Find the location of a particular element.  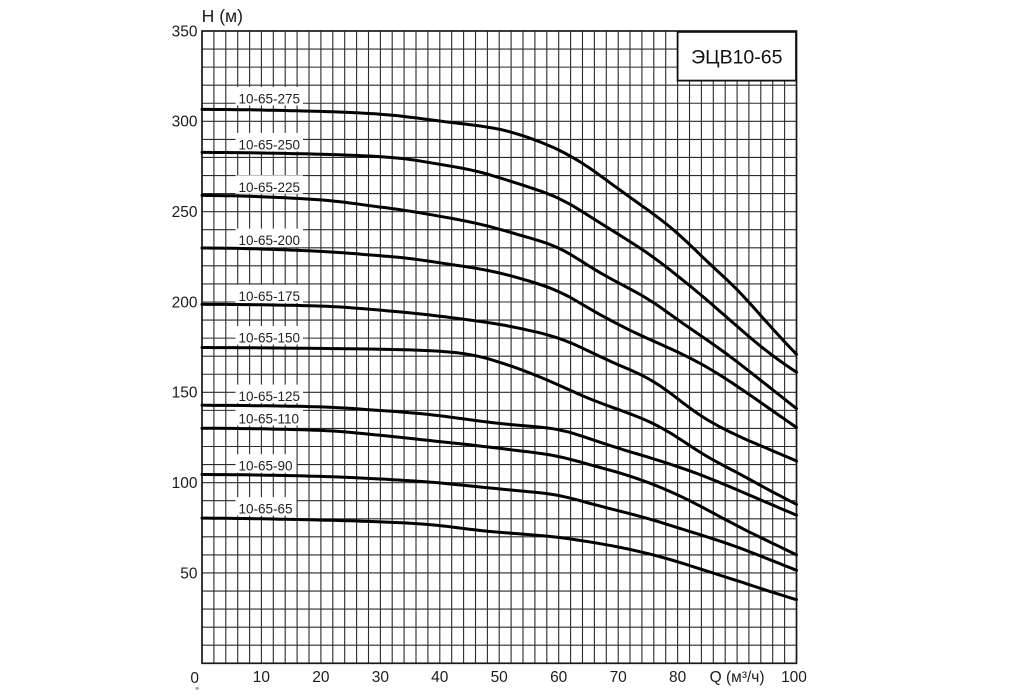

svg-text: 10-65-275 is located at coordinates (270, 98).